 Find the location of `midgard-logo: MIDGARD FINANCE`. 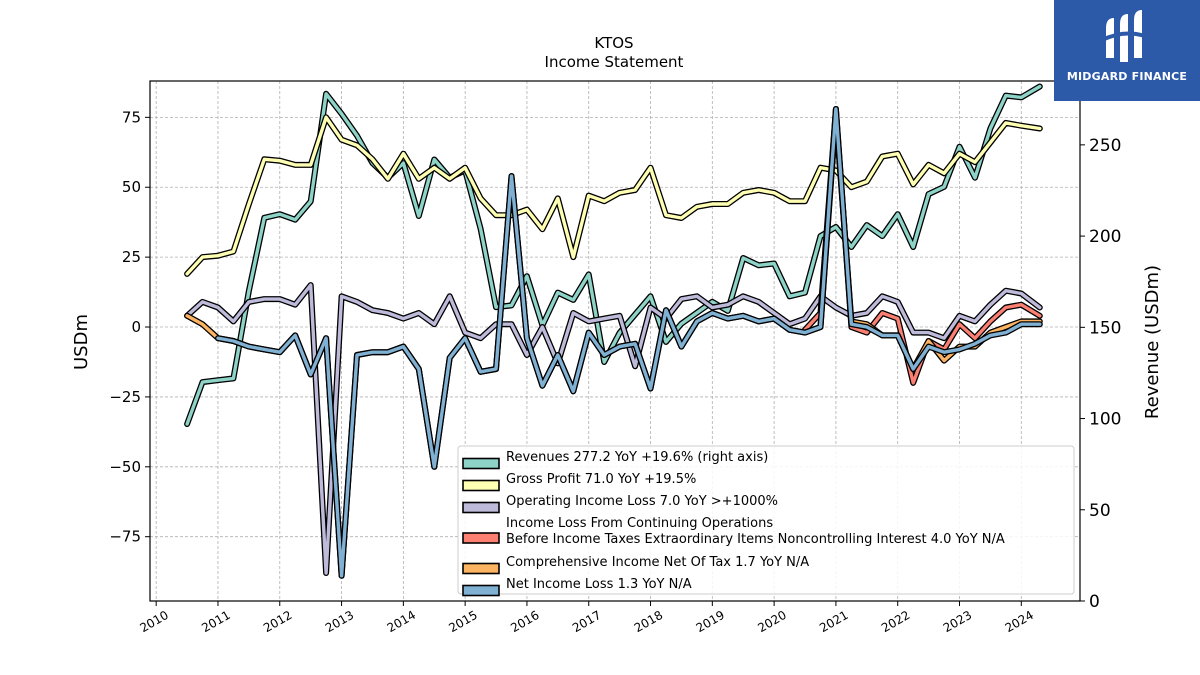

midgard-logo: MIDGARD FINANCE is located at coordinates (1127, 50).